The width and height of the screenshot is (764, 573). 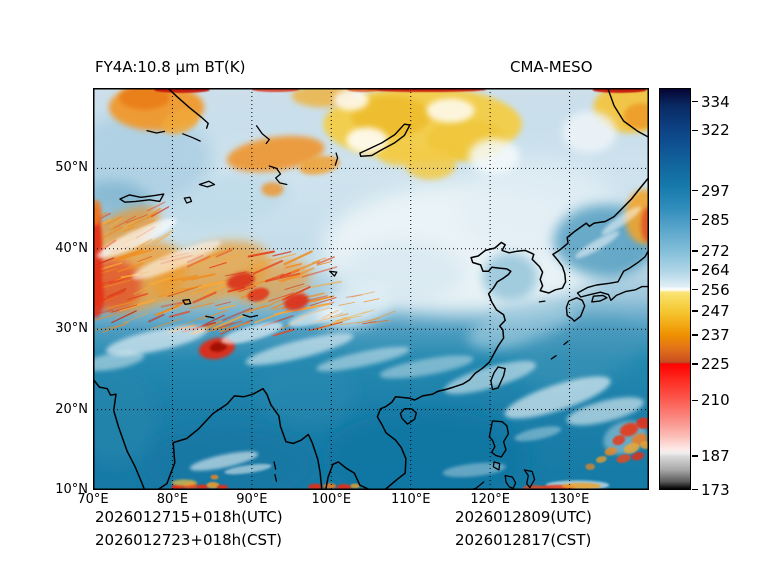 I want to click on colorbar-tick-label: 256, so click(x=715, y=289).